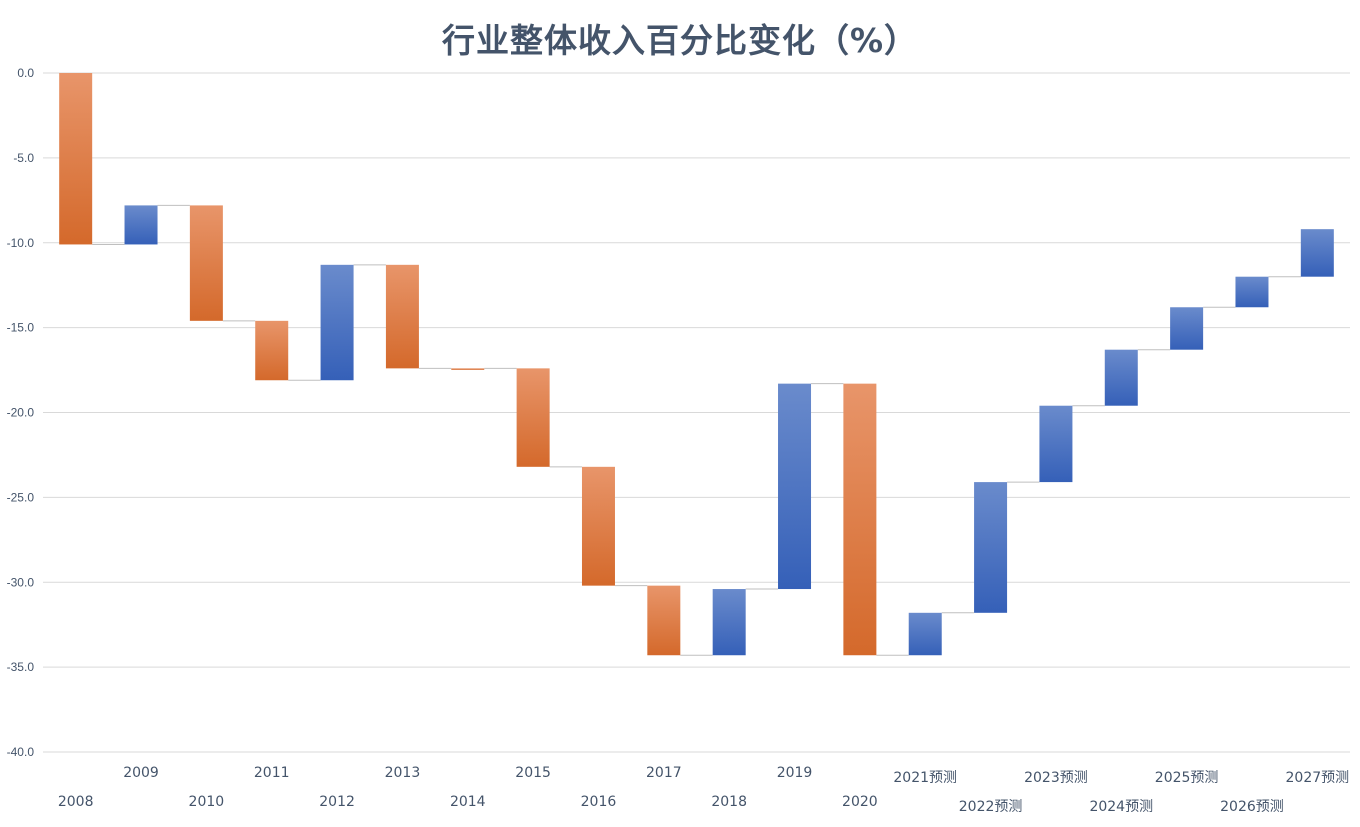  I want to click on y-tick-label: 0.0, so click(25, 73).